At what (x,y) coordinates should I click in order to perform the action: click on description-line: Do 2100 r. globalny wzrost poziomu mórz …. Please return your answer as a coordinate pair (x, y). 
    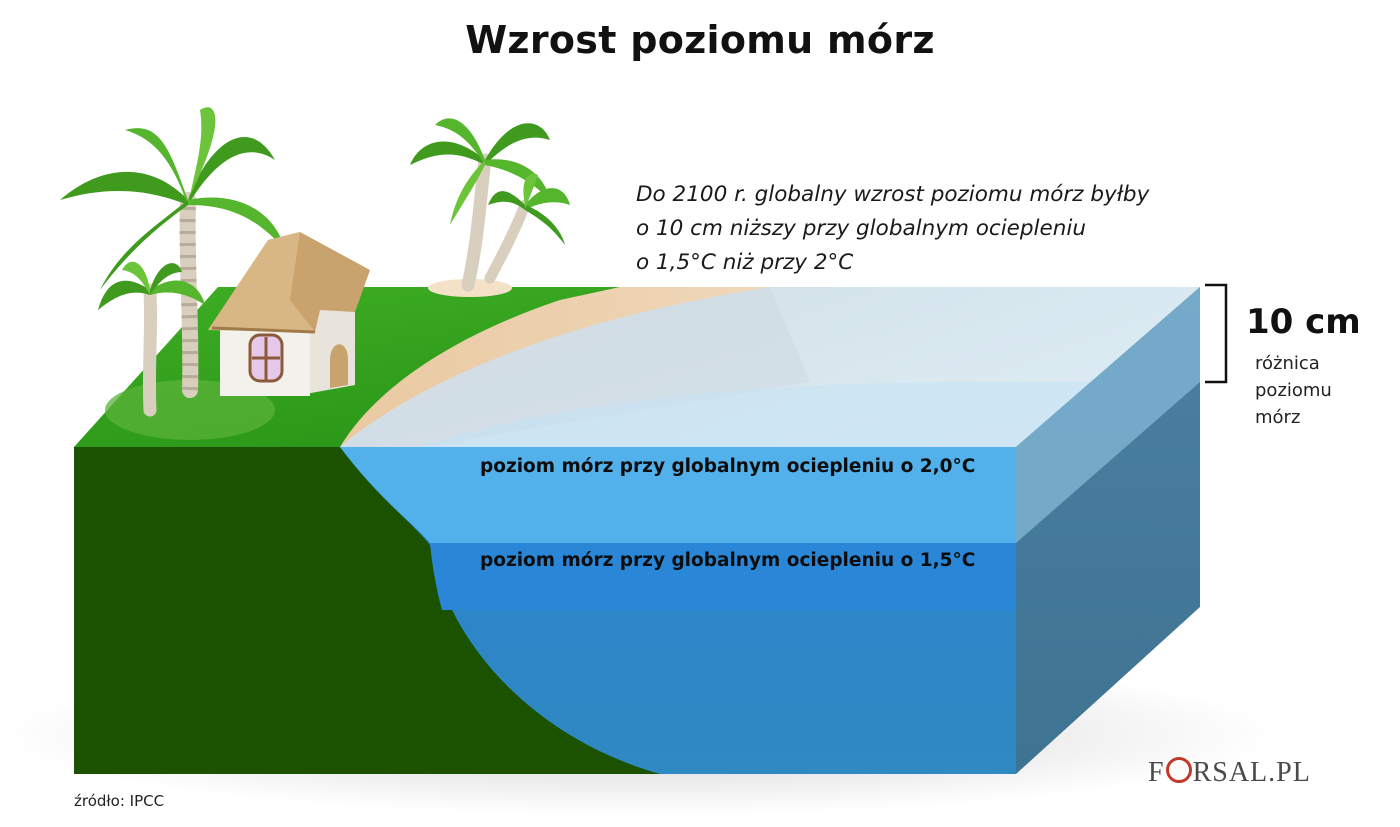
    Looking at the image, I should click on (893, 194).